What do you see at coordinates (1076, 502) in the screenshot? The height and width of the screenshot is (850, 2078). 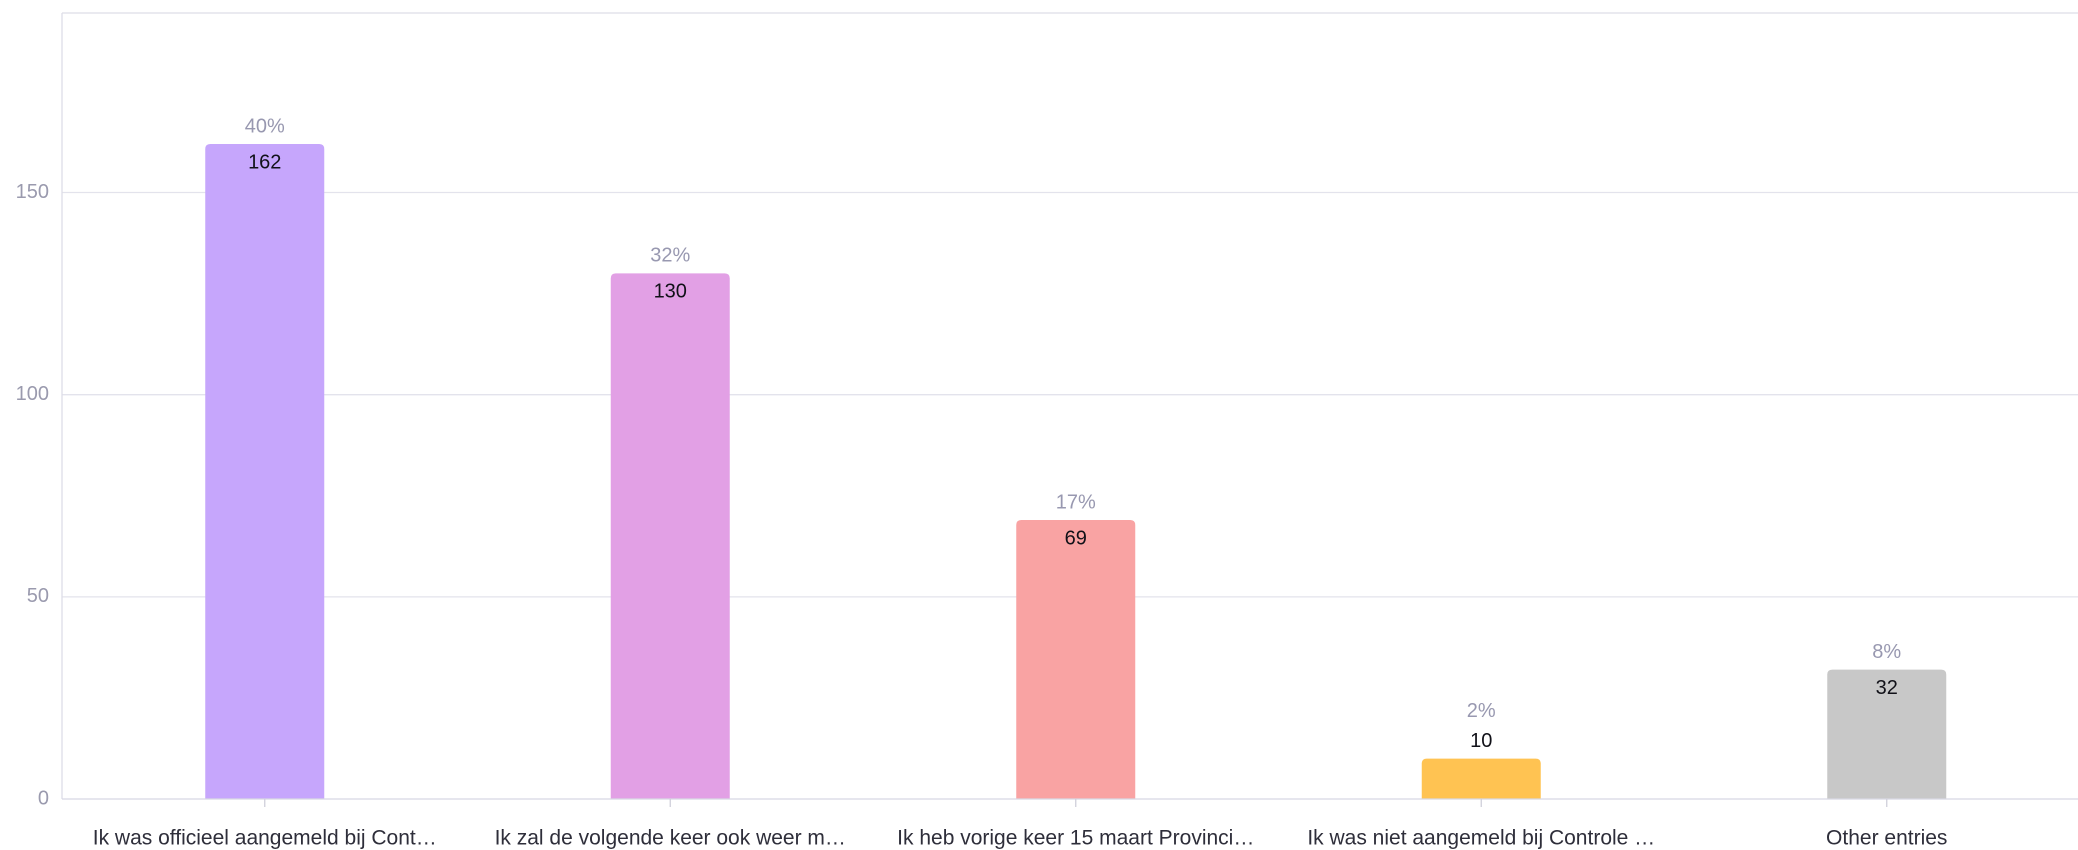 I see `percent-label: 17%` at bounding box center [1076, 502].